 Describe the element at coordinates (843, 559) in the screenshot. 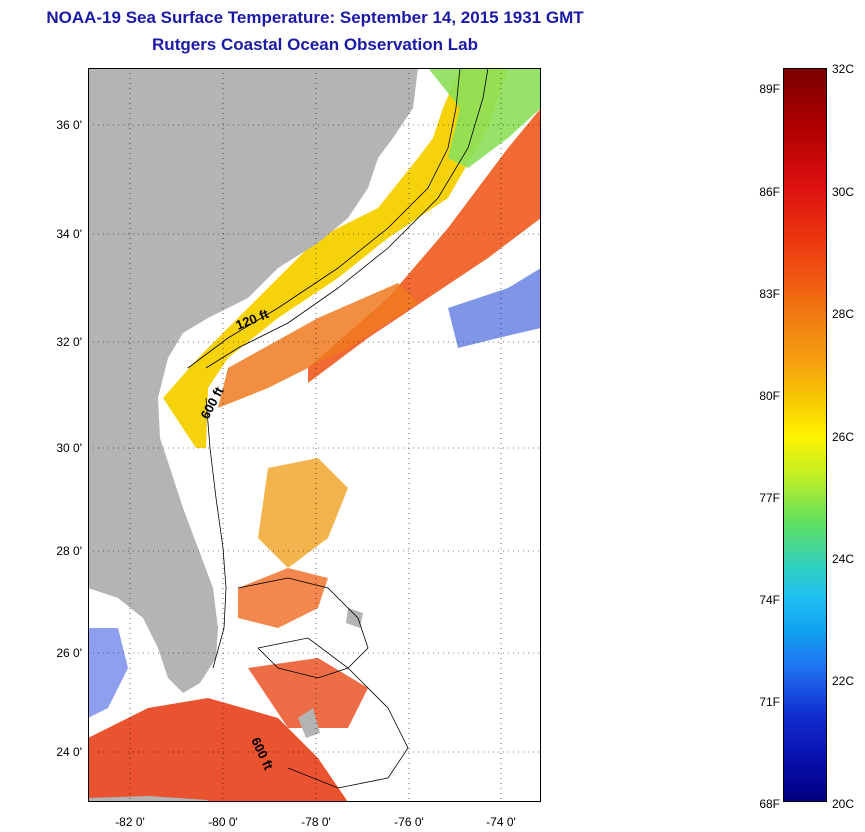

I see `colorbar-label-24c: 24C` at that location.